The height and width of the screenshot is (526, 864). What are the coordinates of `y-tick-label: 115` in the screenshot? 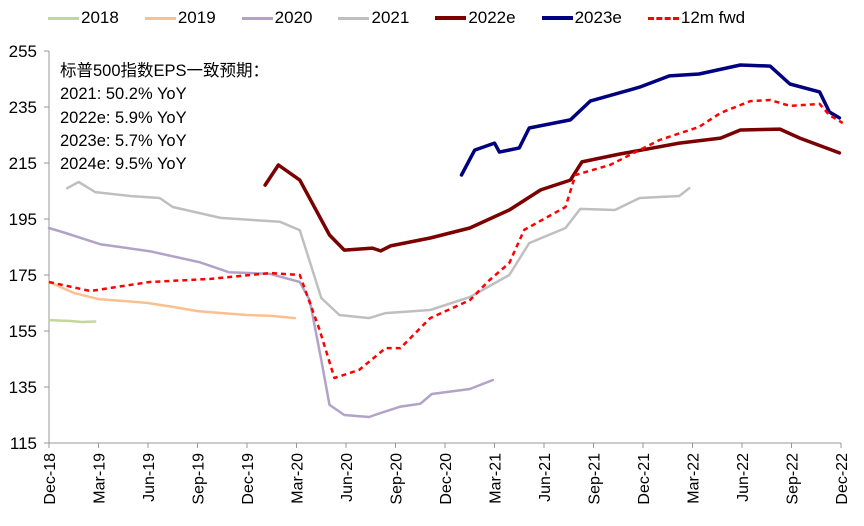 It's located at (23, 443).